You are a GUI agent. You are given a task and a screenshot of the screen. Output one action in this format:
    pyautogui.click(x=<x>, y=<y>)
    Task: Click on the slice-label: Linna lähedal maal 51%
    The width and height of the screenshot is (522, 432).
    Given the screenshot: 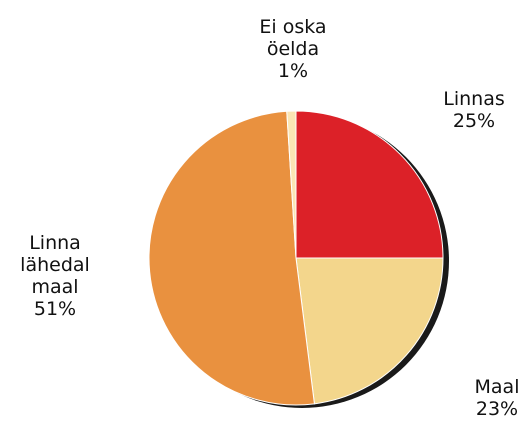 What is the action you would take?
    pyautogui.click(x=55, y=276)
    